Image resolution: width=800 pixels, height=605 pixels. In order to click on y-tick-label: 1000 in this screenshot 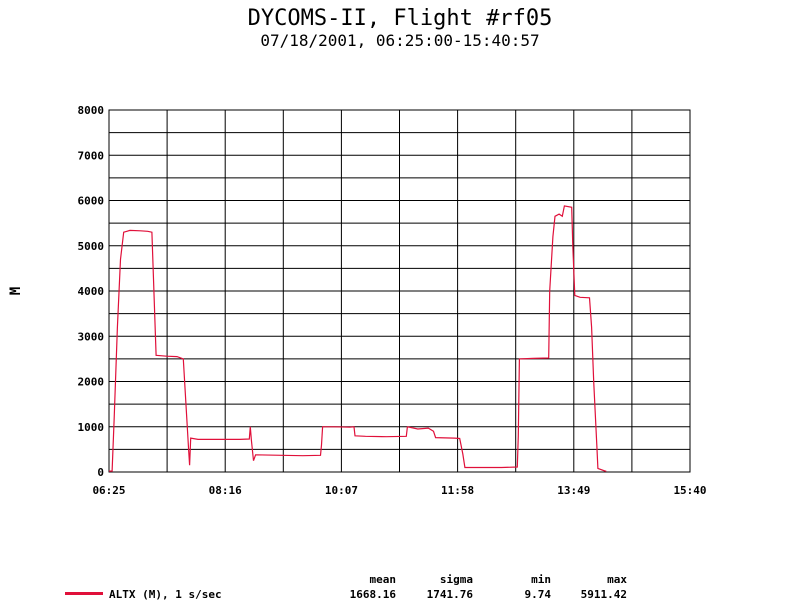, I will do `click(91, 427)`.